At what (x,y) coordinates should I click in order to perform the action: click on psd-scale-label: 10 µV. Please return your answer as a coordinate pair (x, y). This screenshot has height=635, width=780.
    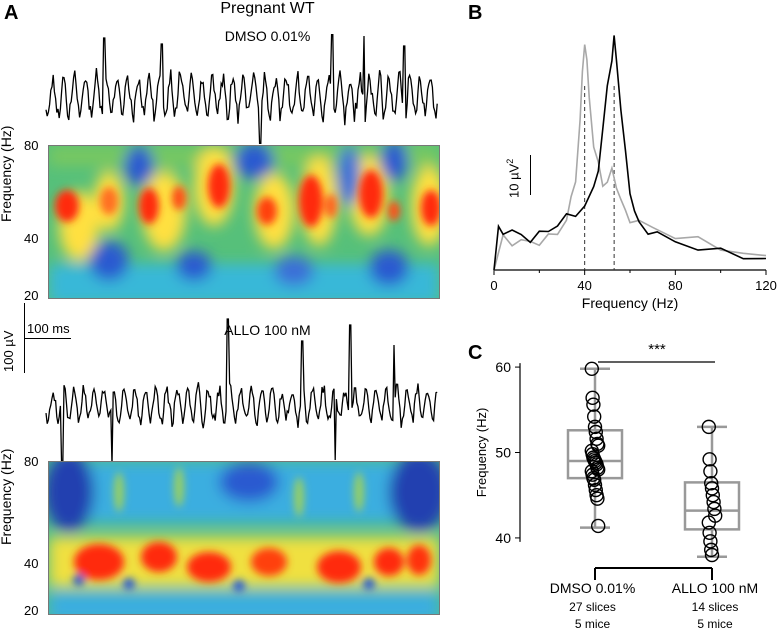
    Looking at the image, I should click on (514, 180).